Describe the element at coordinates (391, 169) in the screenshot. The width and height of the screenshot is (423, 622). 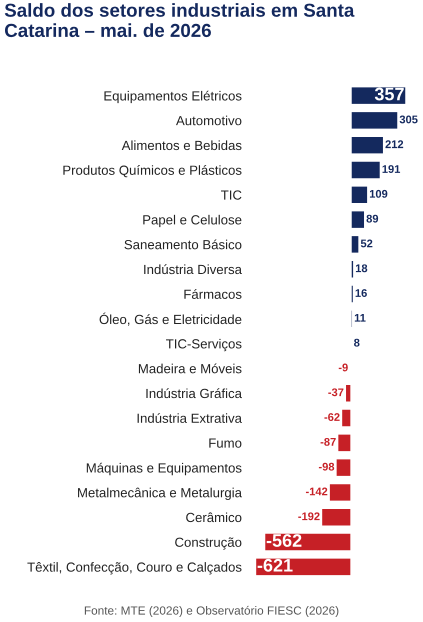
I see `data-label: 191` at that location.